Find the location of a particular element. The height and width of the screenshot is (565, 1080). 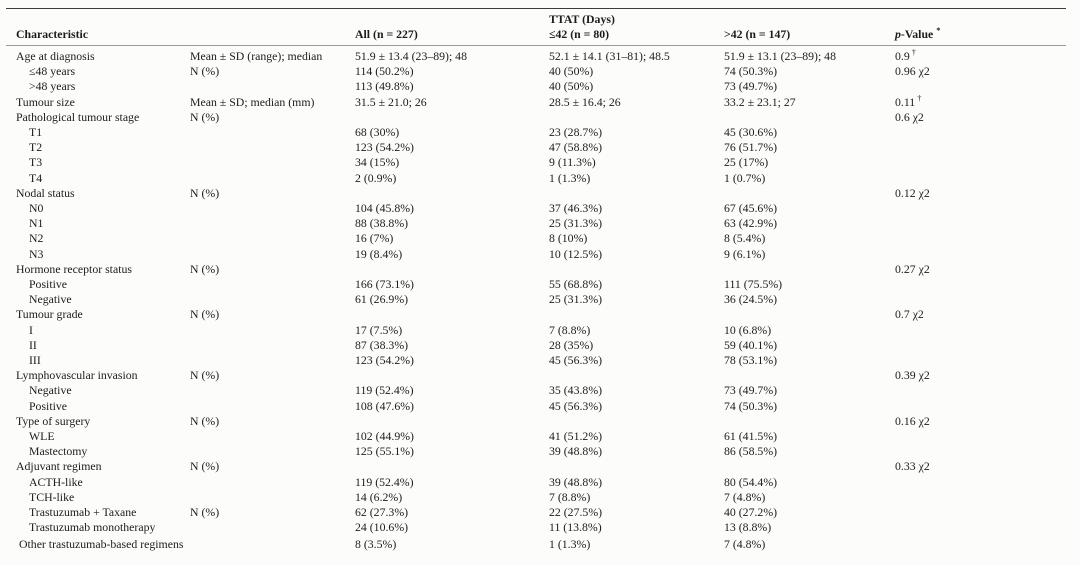

cell-gt42: 67 (45.6%) is located at coordinates (751, 208).